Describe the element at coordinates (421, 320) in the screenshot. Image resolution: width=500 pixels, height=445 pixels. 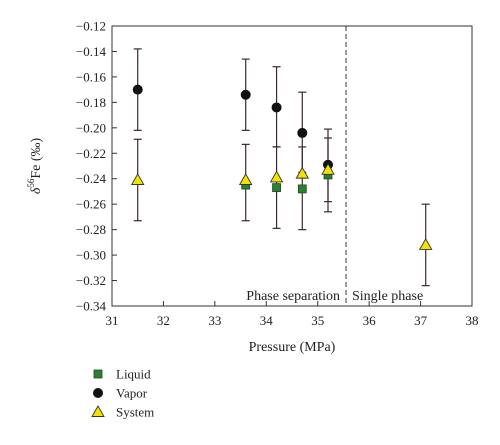
I see `x-tick-label: 37` at that location.